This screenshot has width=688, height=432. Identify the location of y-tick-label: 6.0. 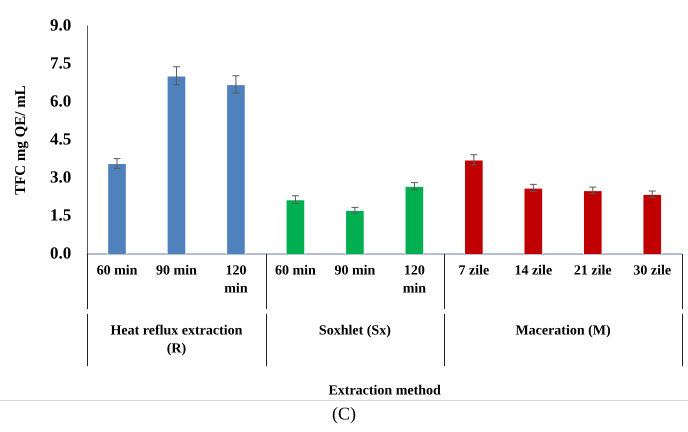
(61, 101).